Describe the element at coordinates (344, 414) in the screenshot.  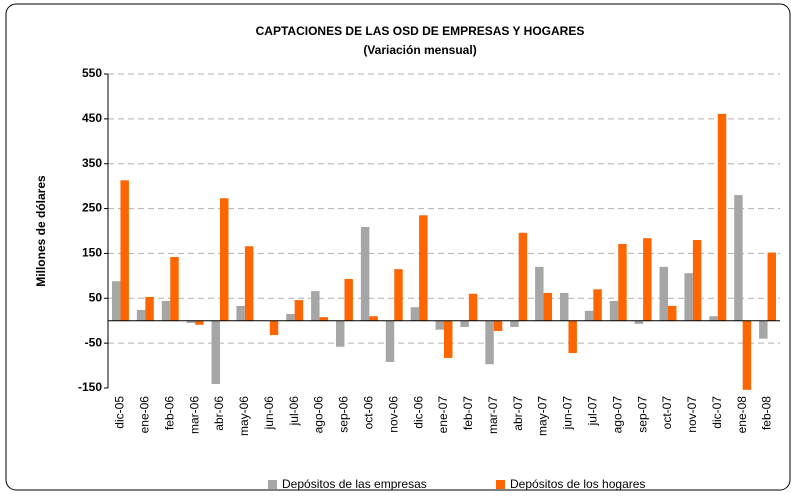
I see `x-tick-label: sep-06` at that location.